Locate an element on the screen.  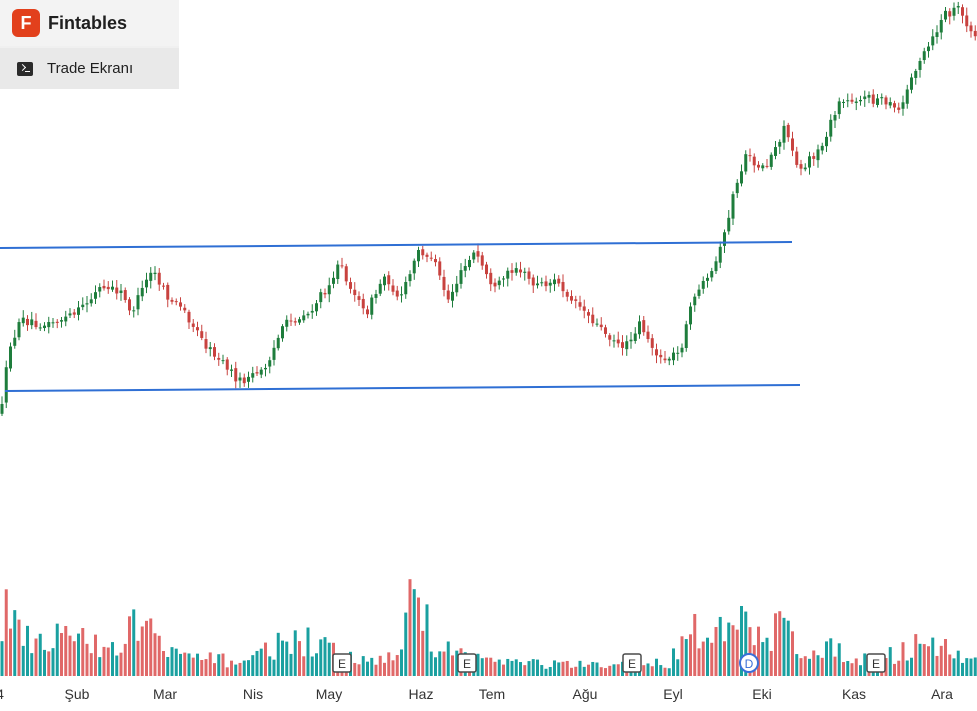
x-tick-label: May is located at coordinates (329, 694).